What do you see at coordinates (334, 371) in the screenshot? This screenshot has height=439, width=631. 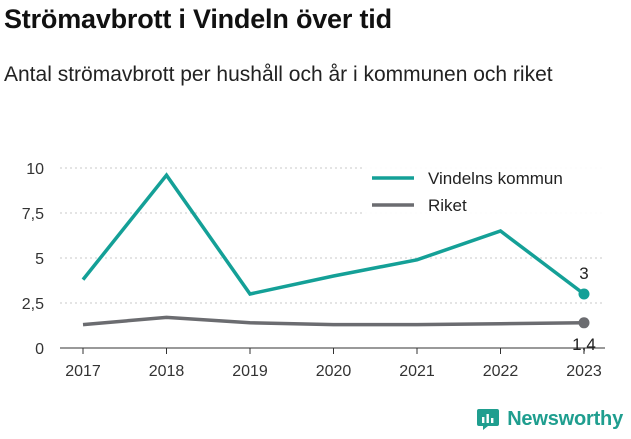 I see `x-tick-label: 2020` at bounding box center [334, 371].